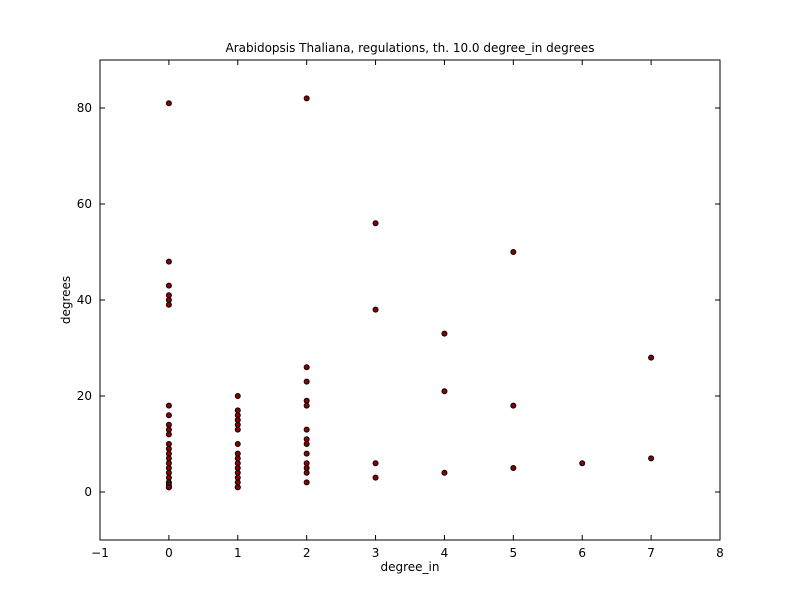  Describe the element at coordinates (66, 300) in the screenshot. I see `y-axis-label: degrees` at that location.